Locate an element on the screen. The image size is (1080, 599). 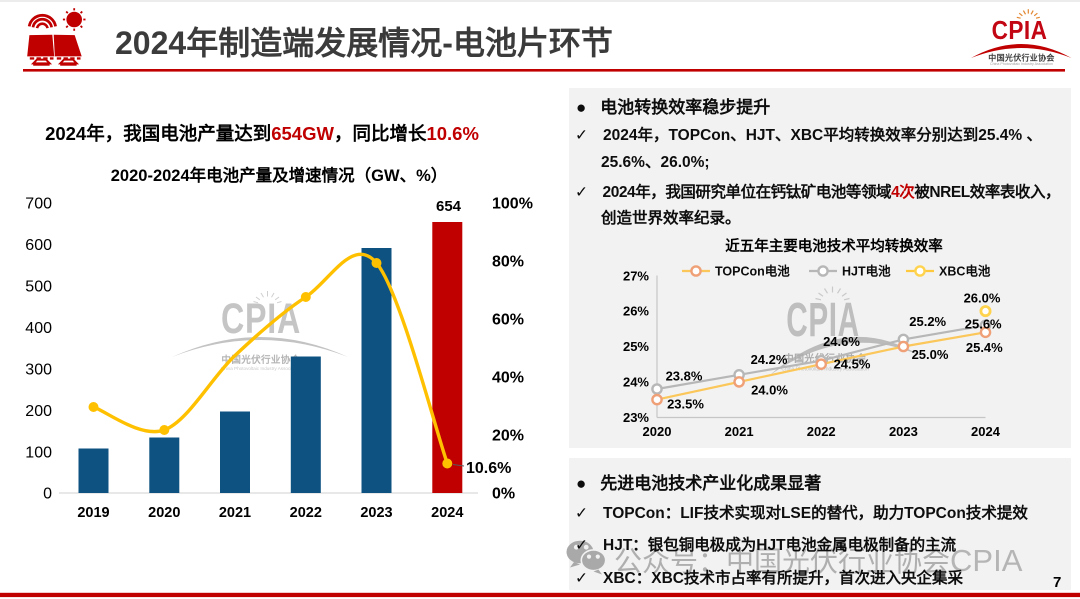
svg-text: 25.0% is located at coordinates (930, 354).